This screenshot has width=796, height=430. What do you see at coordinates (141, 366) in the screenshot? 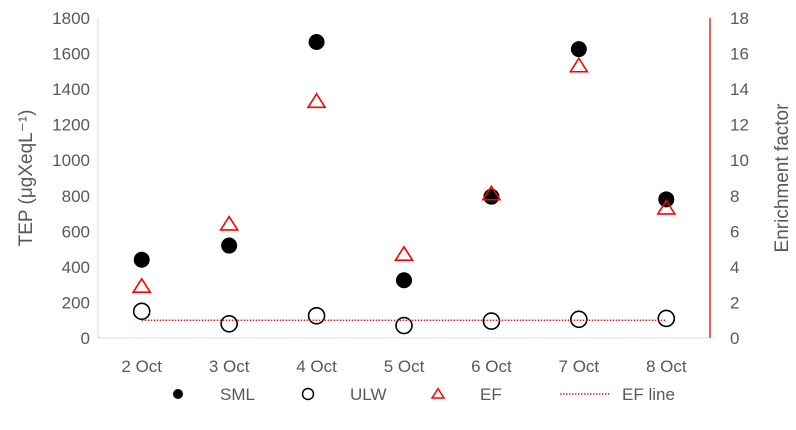
I see `x-tick-label: 2 Oct` at bounding box center [141, 366].